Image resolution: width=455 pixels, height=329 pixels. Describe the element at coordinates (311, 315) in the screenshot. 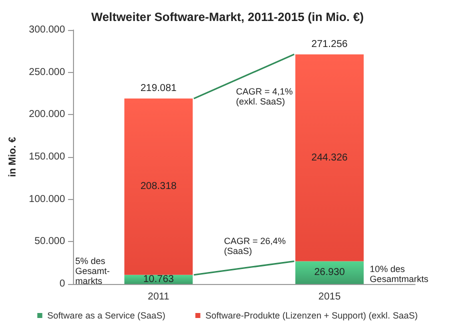

I see `legend-label: Software-Produkte (Lizenzen + Support) (exkl. SaaS)` at that location.